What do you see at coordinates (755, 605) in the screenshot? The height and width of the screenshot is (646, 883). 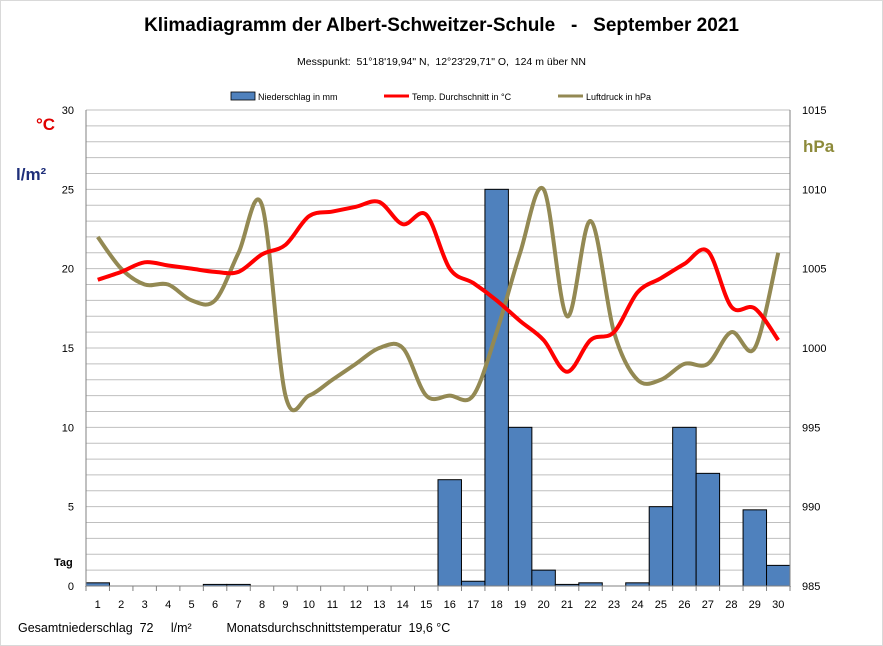 I see `x-tick-label: 29` at bounding box center [755, 605].